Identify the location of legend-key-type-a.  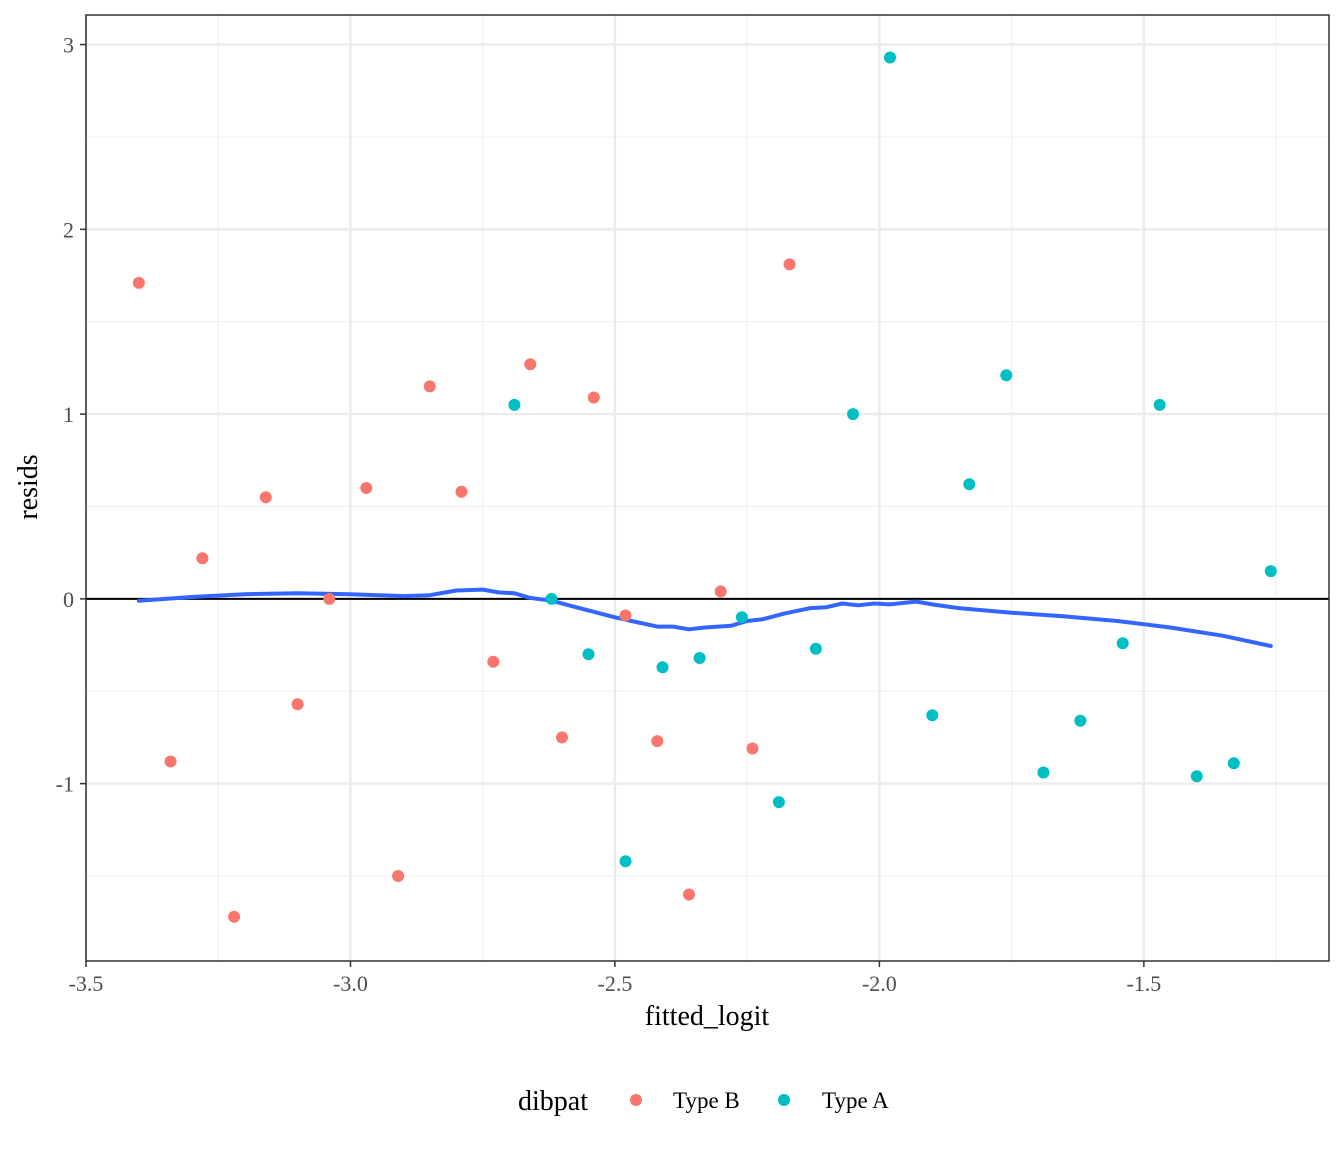
(784, 1100).